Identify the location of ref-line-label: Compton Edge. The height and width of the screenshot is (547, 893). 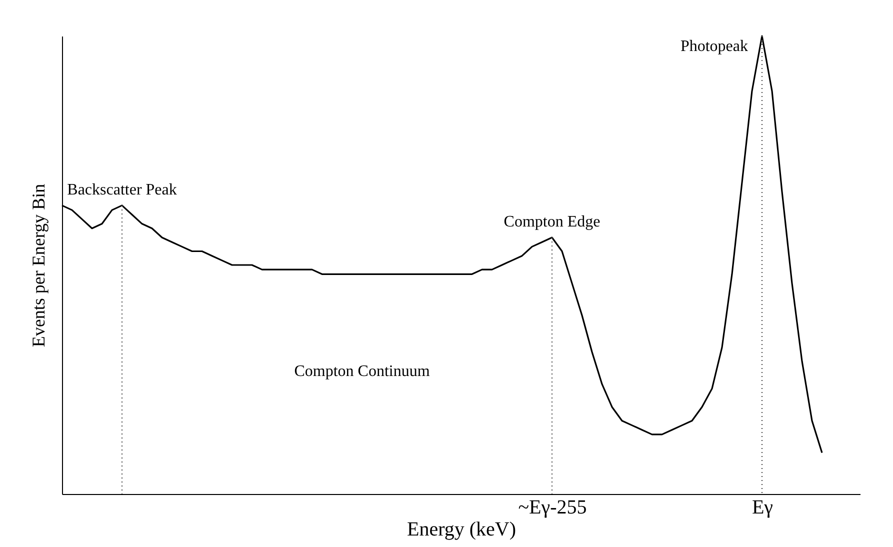
(552, 222).